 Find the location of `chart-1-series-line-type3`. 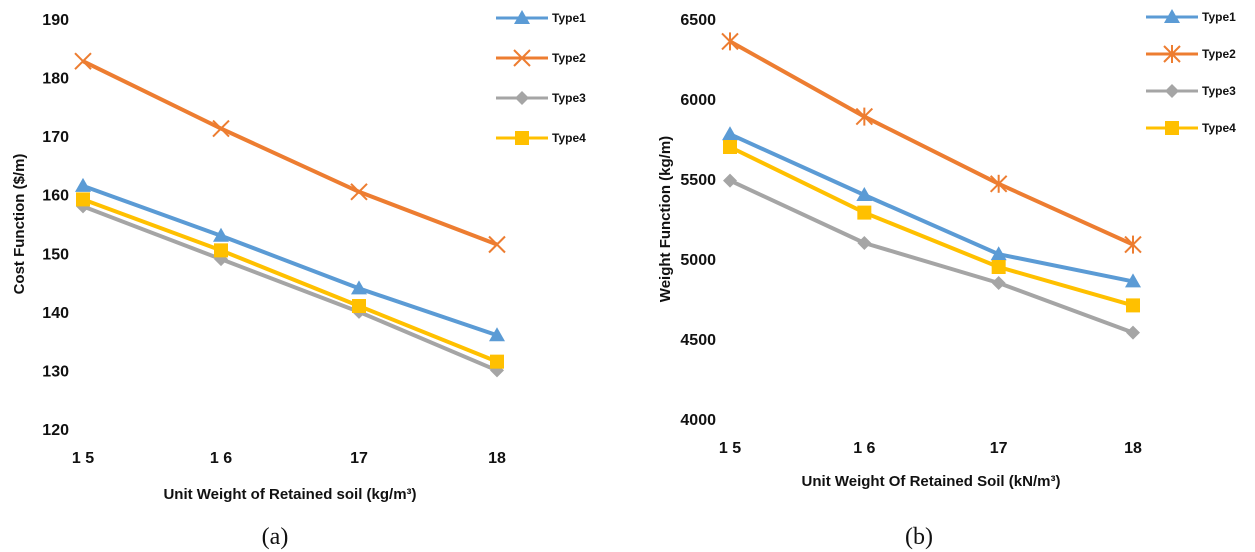

chart-1-series-line-type3 is located at coordinates (931, 256).